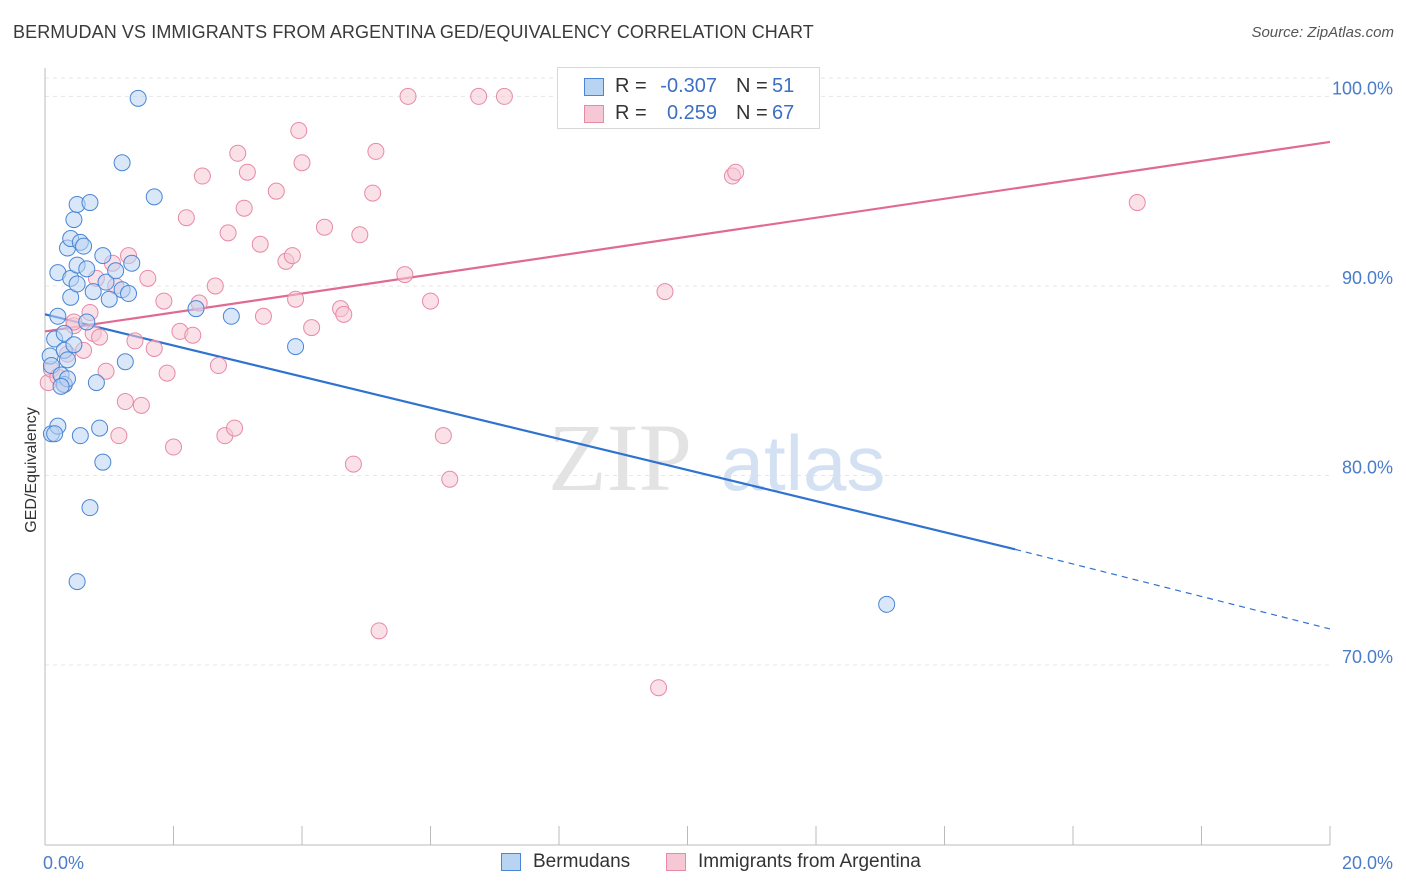 Image resolution: width=1406 pixels, height=892 pixels. What do you see at coordinates (1362, 372) in the screenshot?
I see `y-tick-labels: 100.0% 90.0% 80.0% 70.0%` at bounding box center [1362, 372].